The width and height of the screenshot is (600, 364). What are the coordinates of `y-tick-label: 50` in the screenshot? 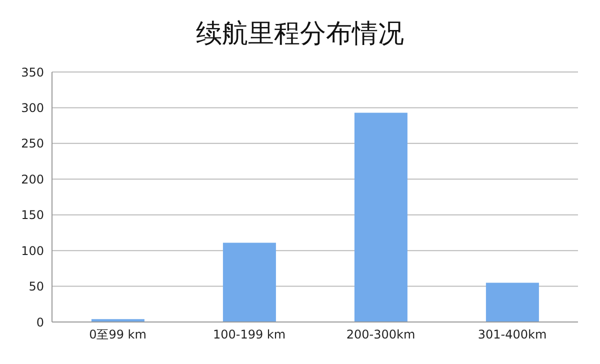 It's located at (36, 287).